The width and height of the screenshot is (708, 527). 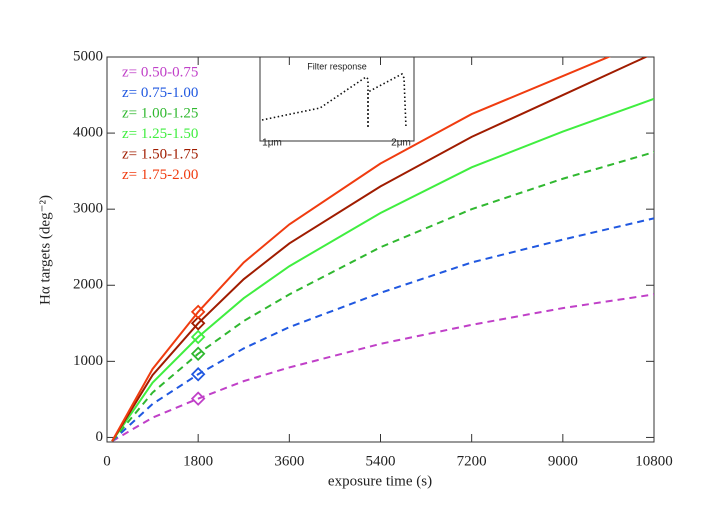 What do you see at coordinates (381, 461) in the screenshot?
I see `x-tick-label: 5400` at bounding box center [381, 461].